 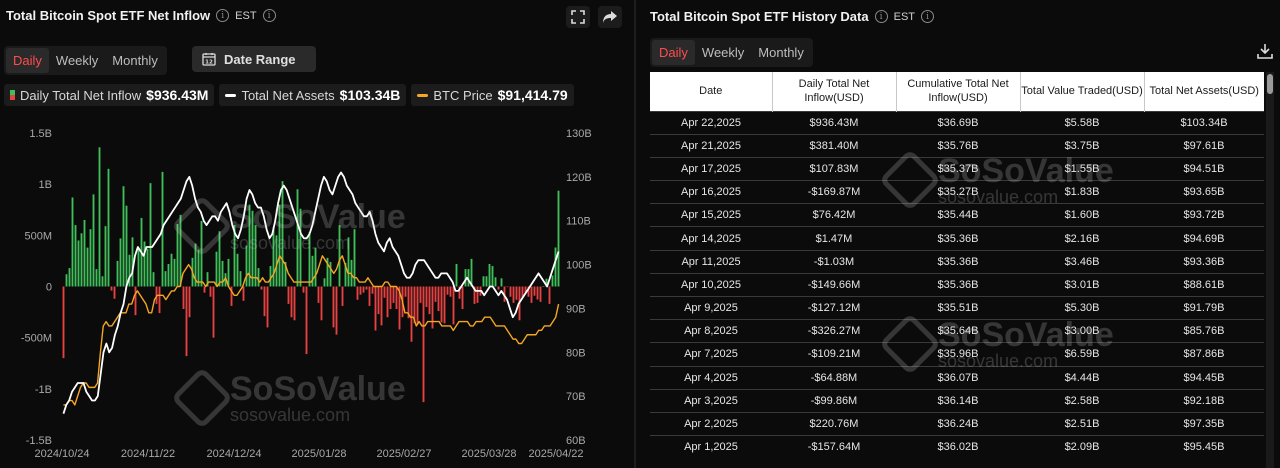 What do you see at coordinates (254, 59) in the screenshot?
I see `date-range-button: 12 Date Range` at bounding box center [254, 59].